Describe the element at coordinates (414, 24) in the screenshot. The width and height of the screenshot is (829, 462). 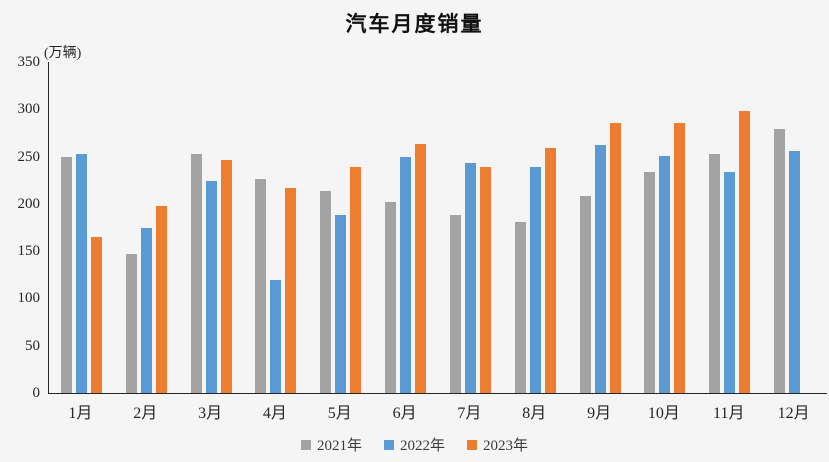
I see `chart-title: 汽车月度销量` at that location.